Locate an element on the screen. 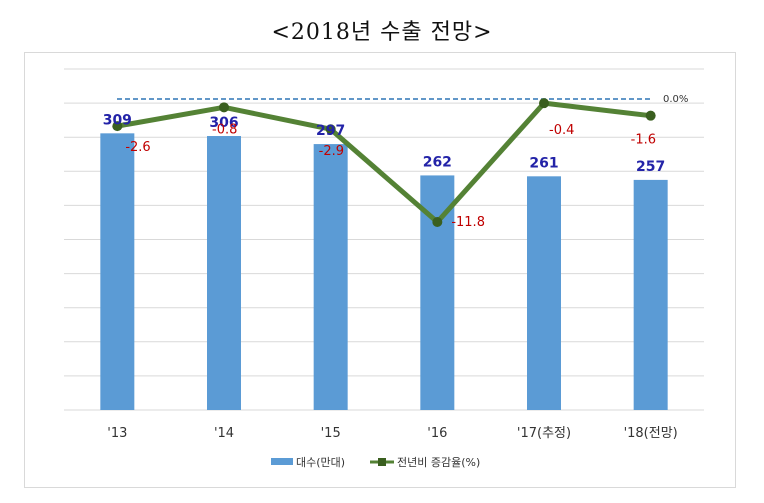 The height and width of the screenshot is (503, 764). legend: 대수(만대) 전년비 증감율(%) is located at coordinates (375, 462).